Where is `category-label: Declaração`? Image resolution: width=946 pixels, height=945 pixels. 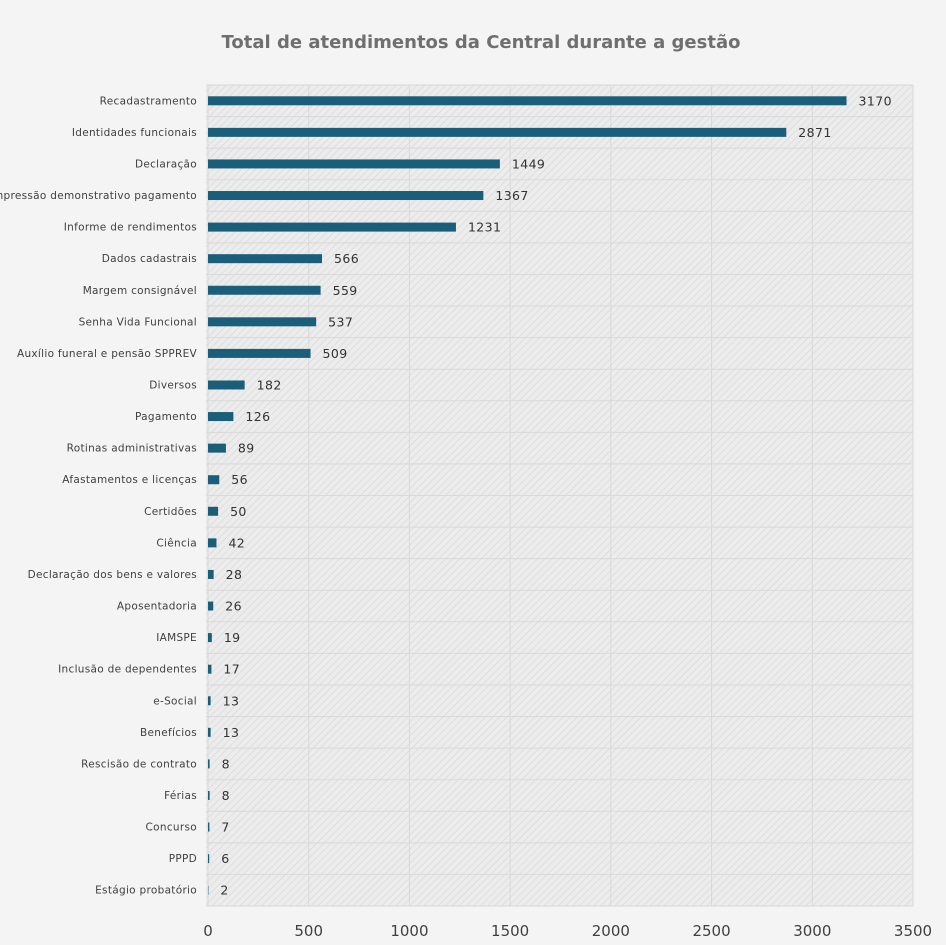
category-label: Declaração is located at coordinates (166, 164).